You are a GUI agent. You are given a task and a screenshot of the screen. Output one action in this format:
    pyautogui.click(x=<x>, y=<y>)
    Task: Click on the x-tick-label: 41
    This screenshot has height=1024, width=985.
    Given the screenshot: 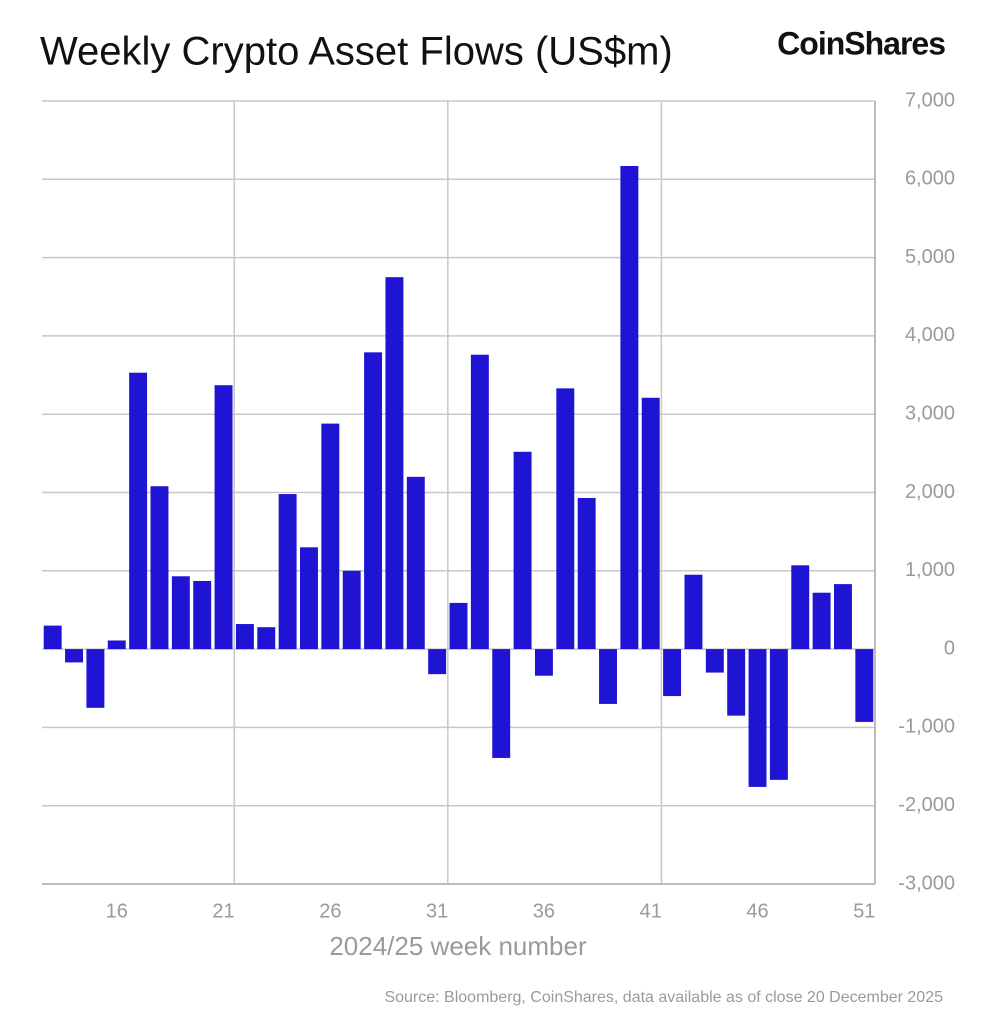 What is the action you would take?
    pyautogui.click(x=651, y=911)
    